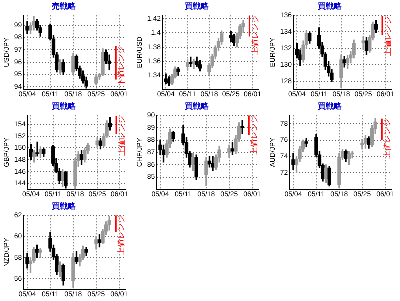 This screenshot has height=301, width=400. What do you see at coordinates (121, 66) in the screenshot?
I see `annotation: 下値レンジ` at bounding box center [121, 66].